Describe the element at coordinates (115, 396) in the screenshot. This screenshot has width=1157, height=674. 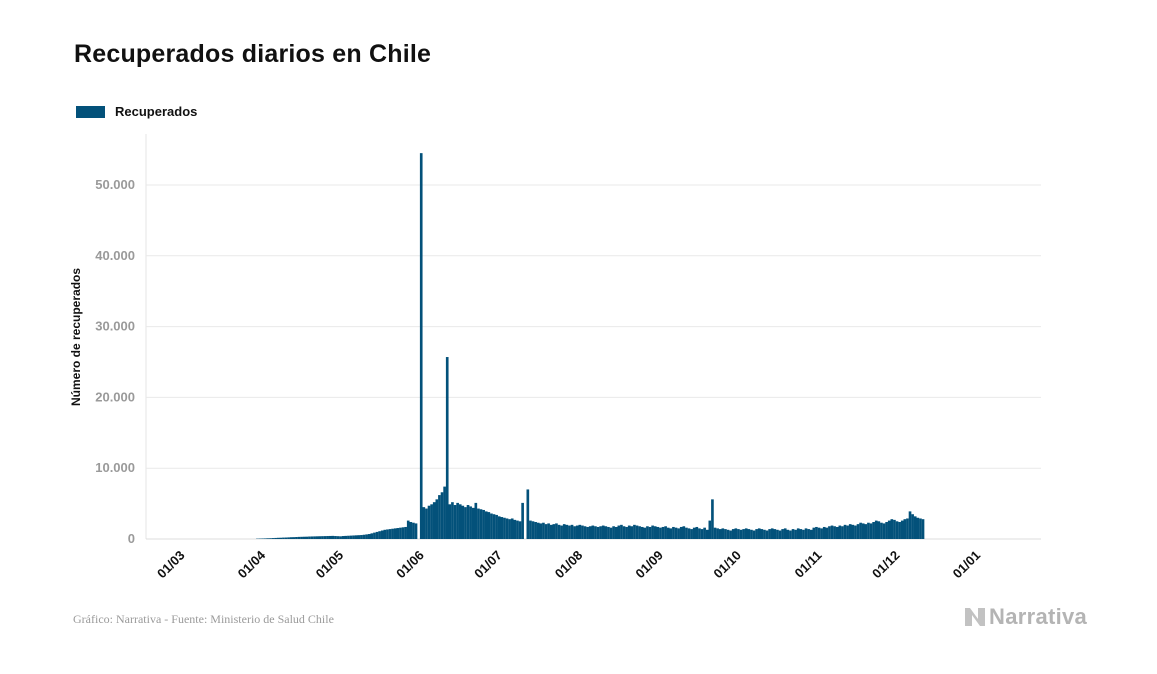
I see `y-tick-label: 20.000` at that location.